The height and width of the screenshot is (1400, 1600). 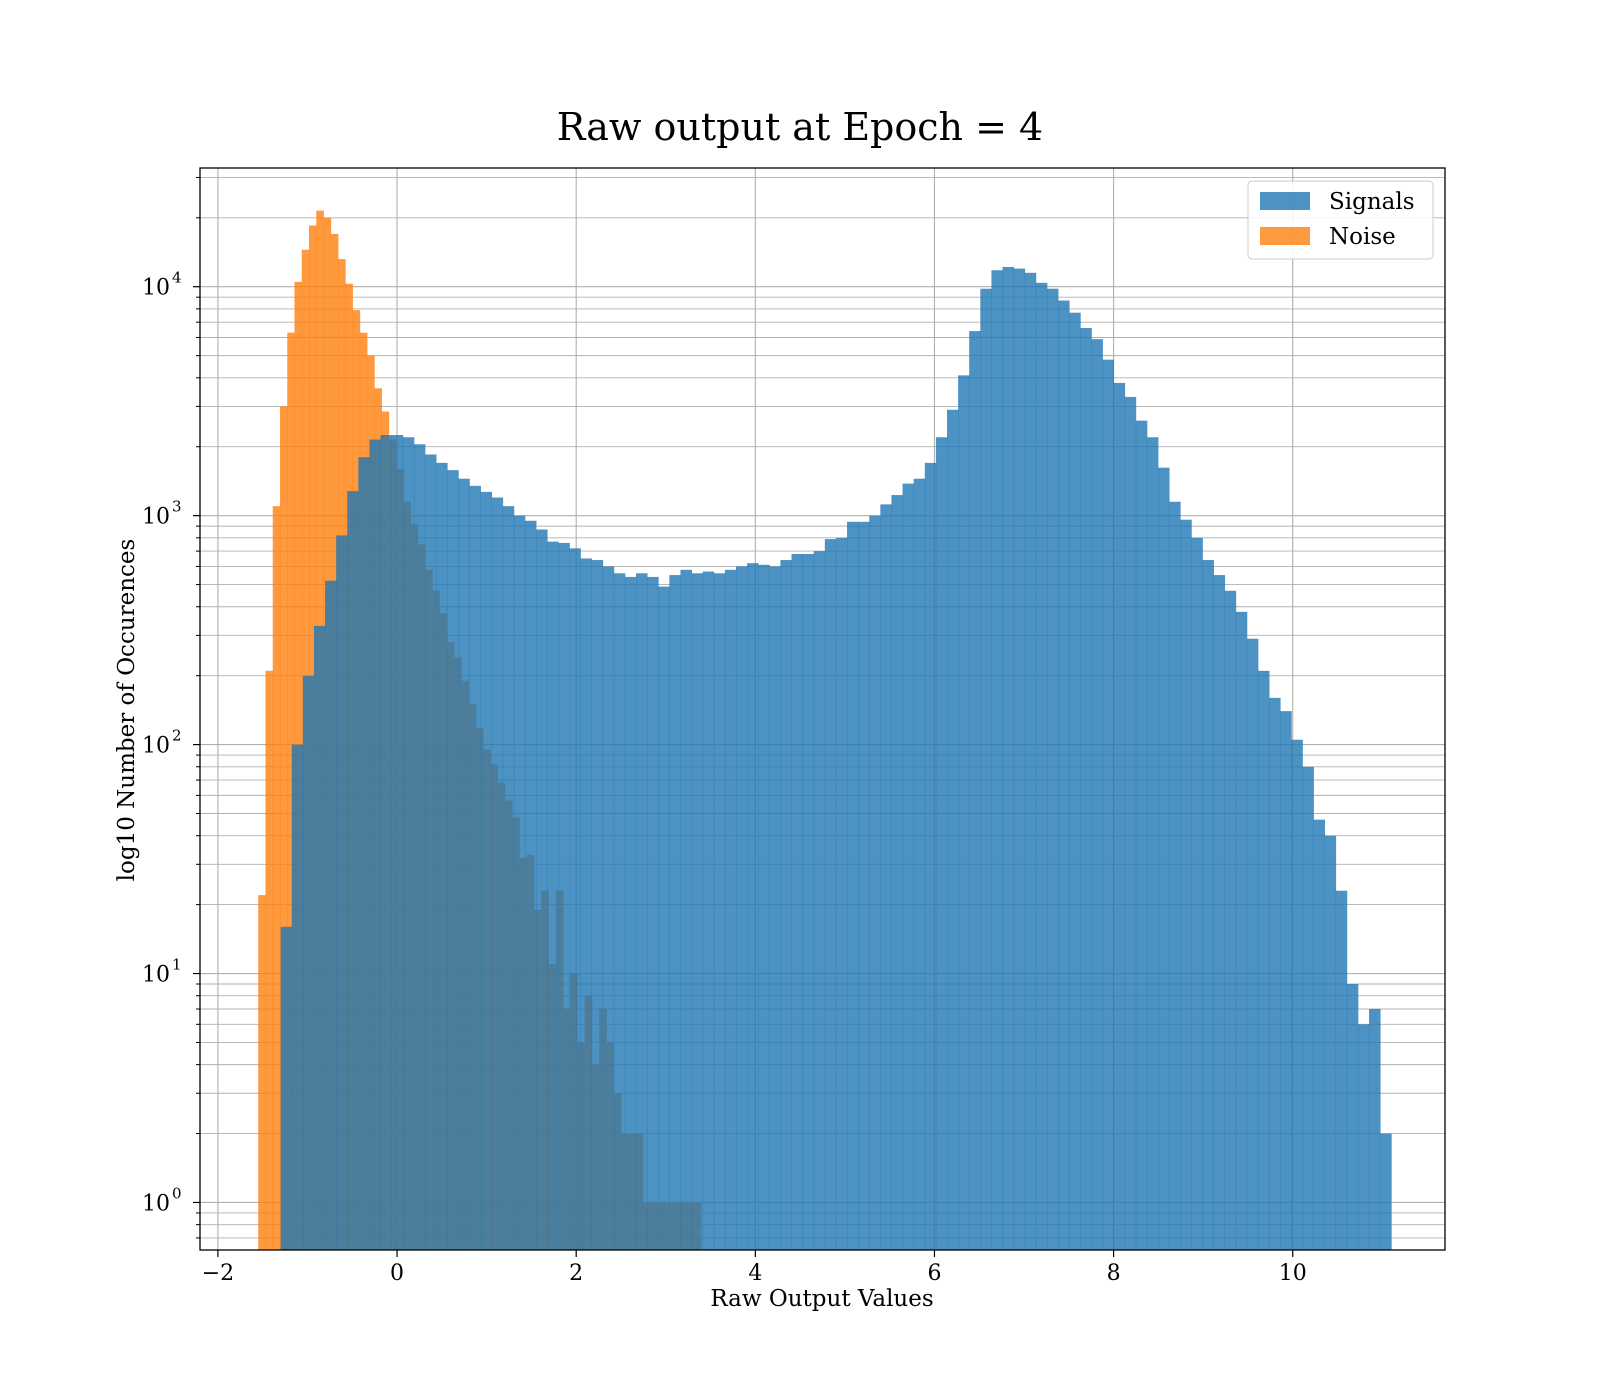 What do you see at coordinates (1285, 201) in the screenshot?
I see `legend-swatch-signals` at bounding box center [1285, 201].